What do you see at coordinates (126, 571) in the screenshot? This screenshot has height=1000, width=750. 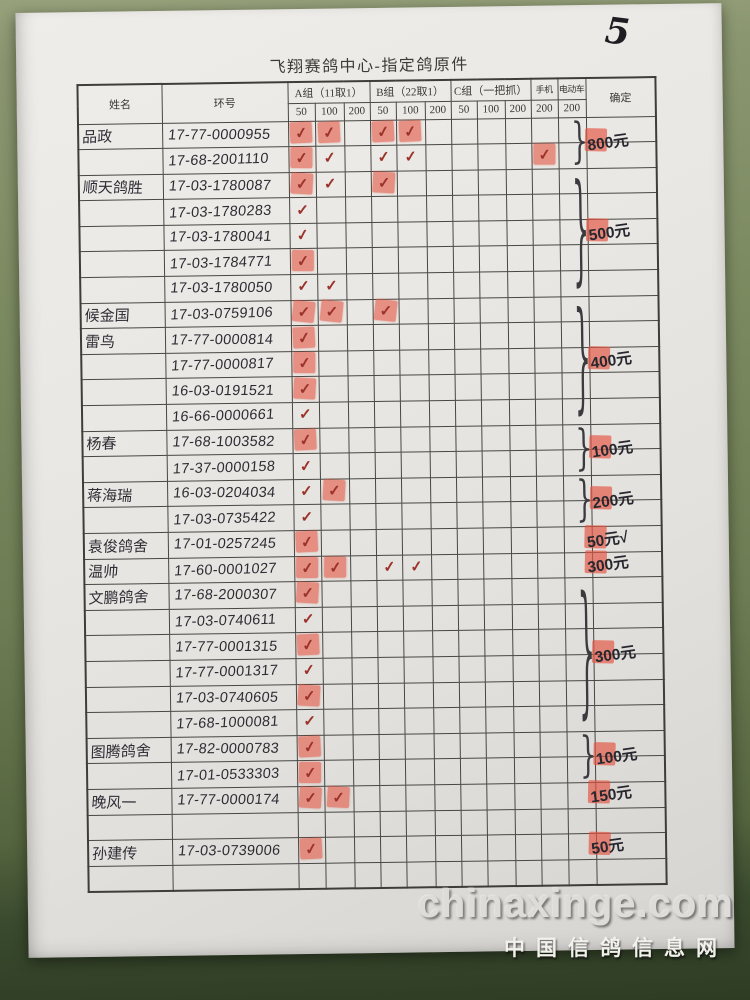 I see `name-cell: 温帅` at bounding box center [126, 571].